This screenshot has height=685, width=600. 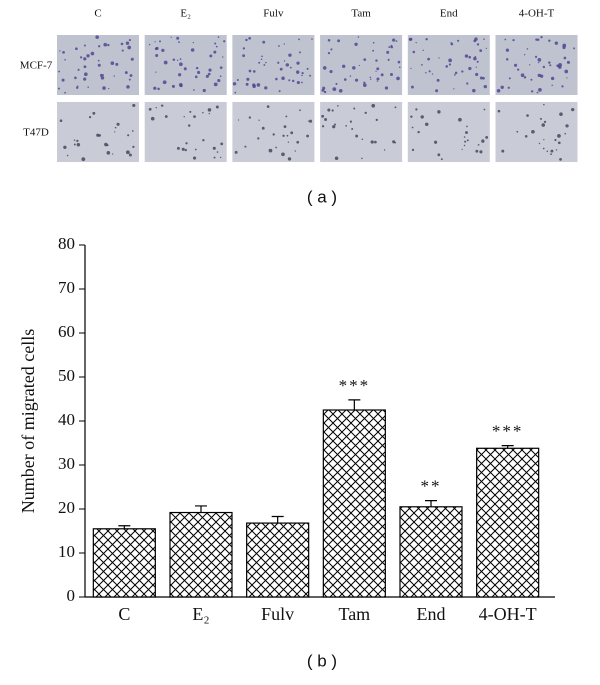 I want to click on y-tick-label: 40, so click(x=66, y=419).